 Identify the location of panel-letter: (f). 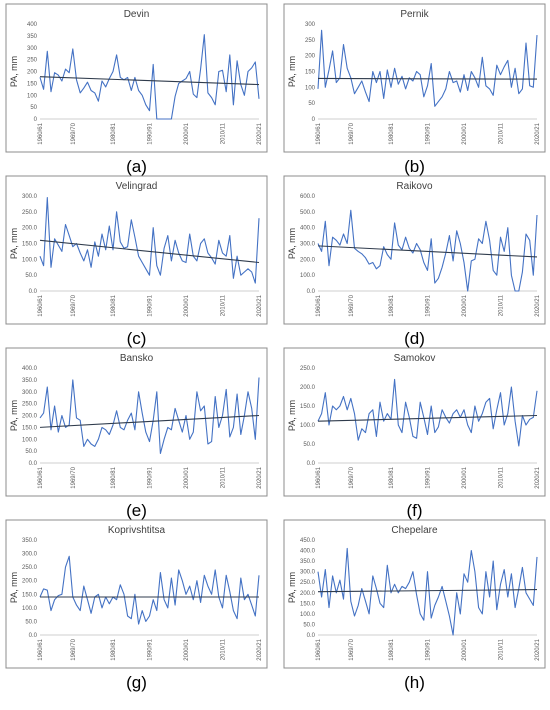
(414, 510).